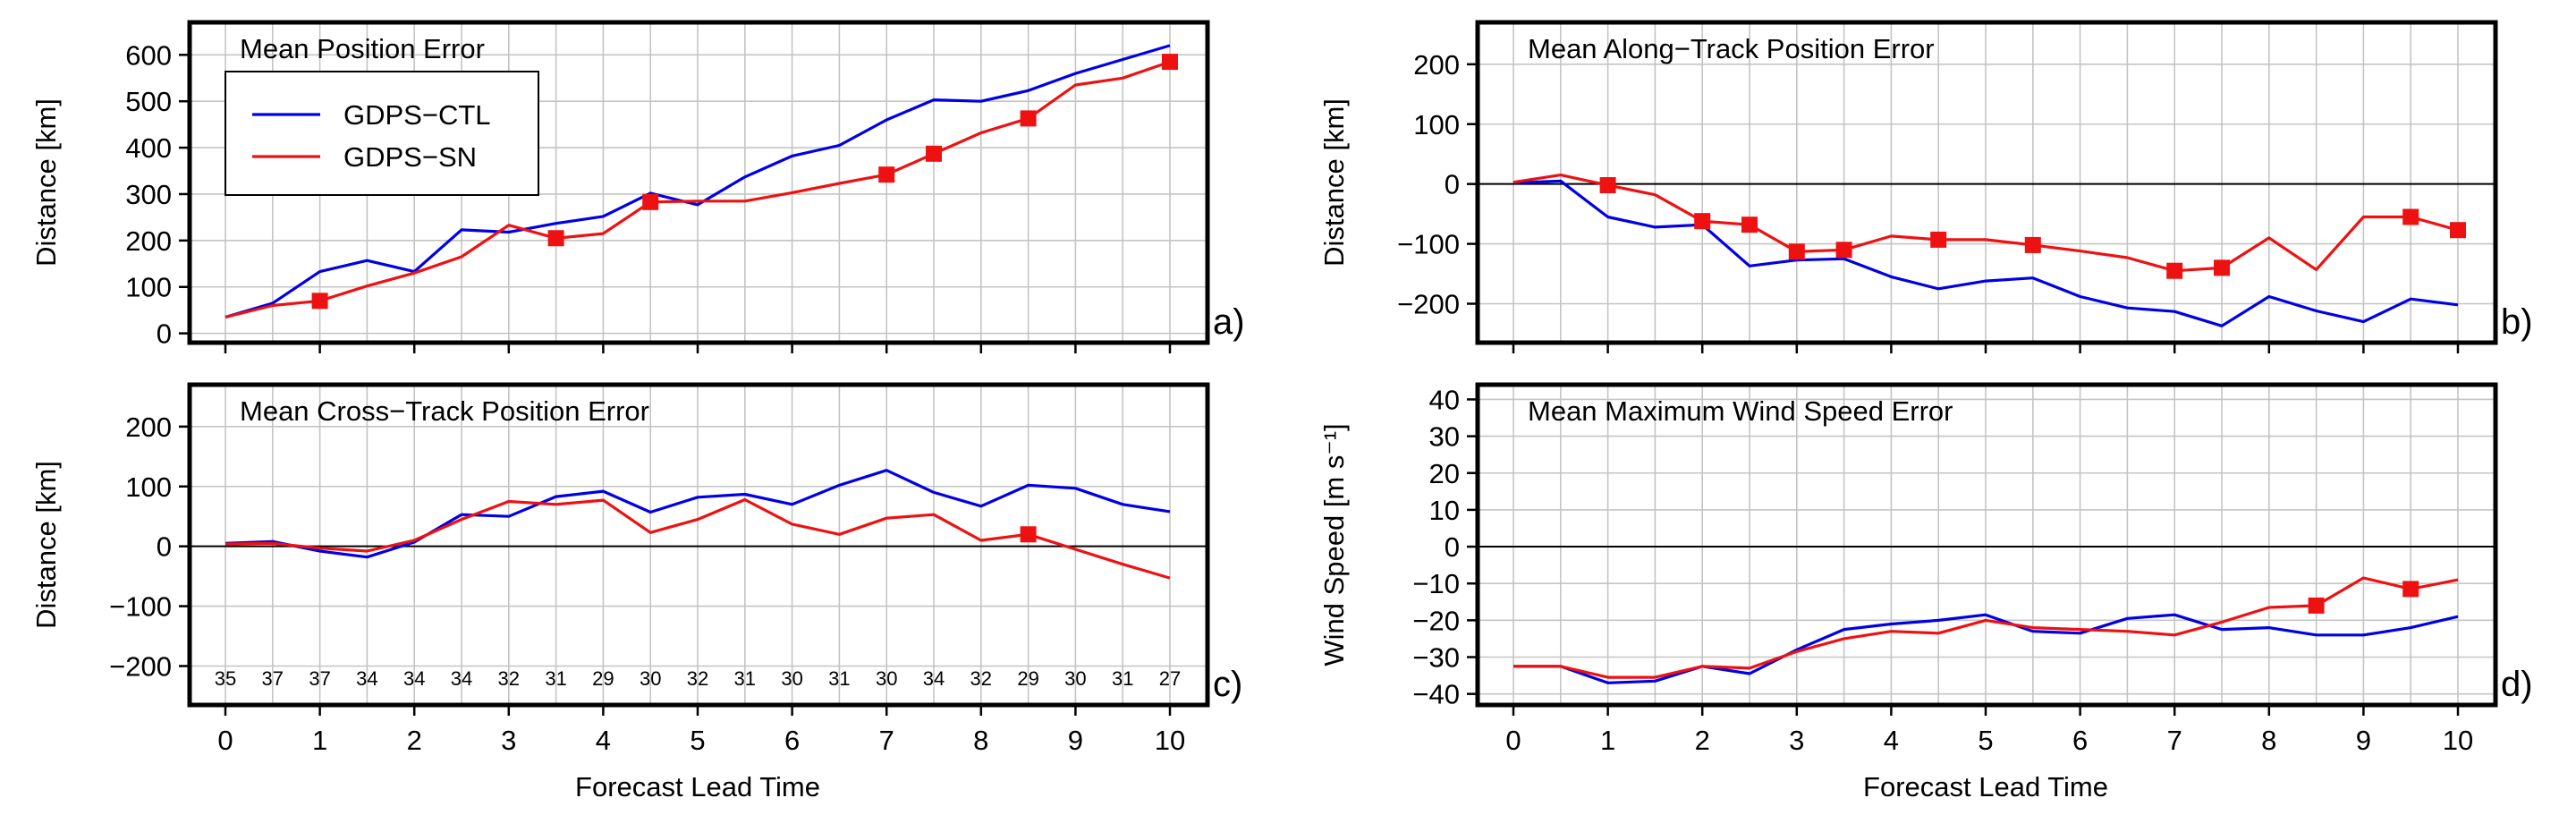 This screenshot has width=2576, height=832. I want to click on y-tick-label: 600, so click(148, 55).